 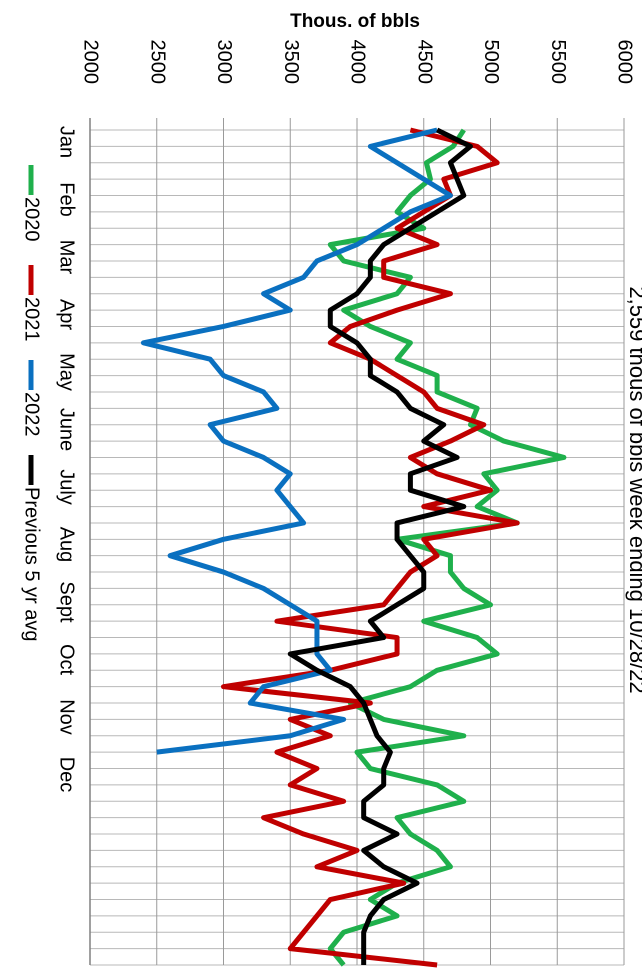 I want to click on y-axis-label: Thous. of bbls, so click(x=355, y=21).